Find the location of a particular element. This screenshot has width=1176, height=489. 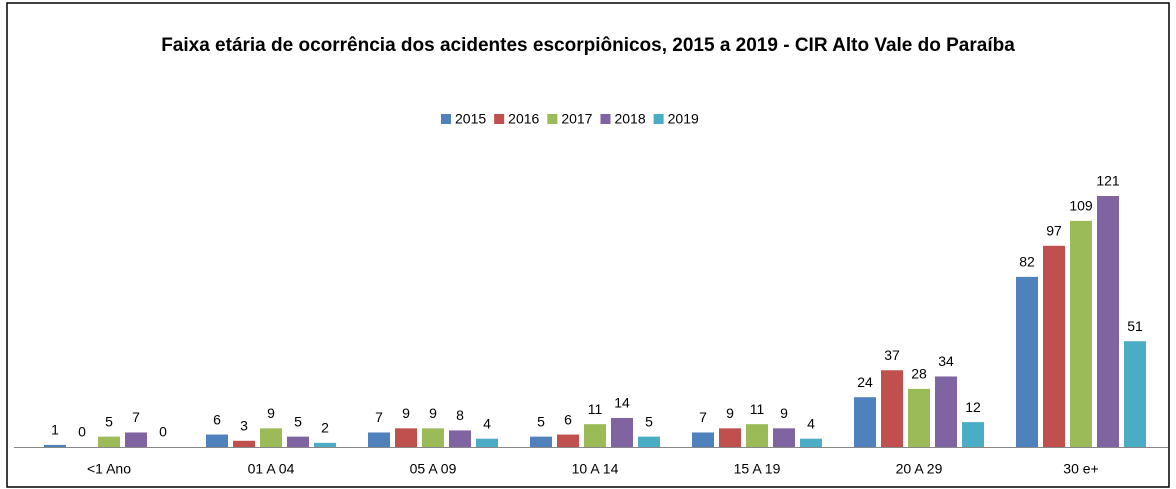

x-tick-label: <1 Ano is located at coordinates (109, 469).